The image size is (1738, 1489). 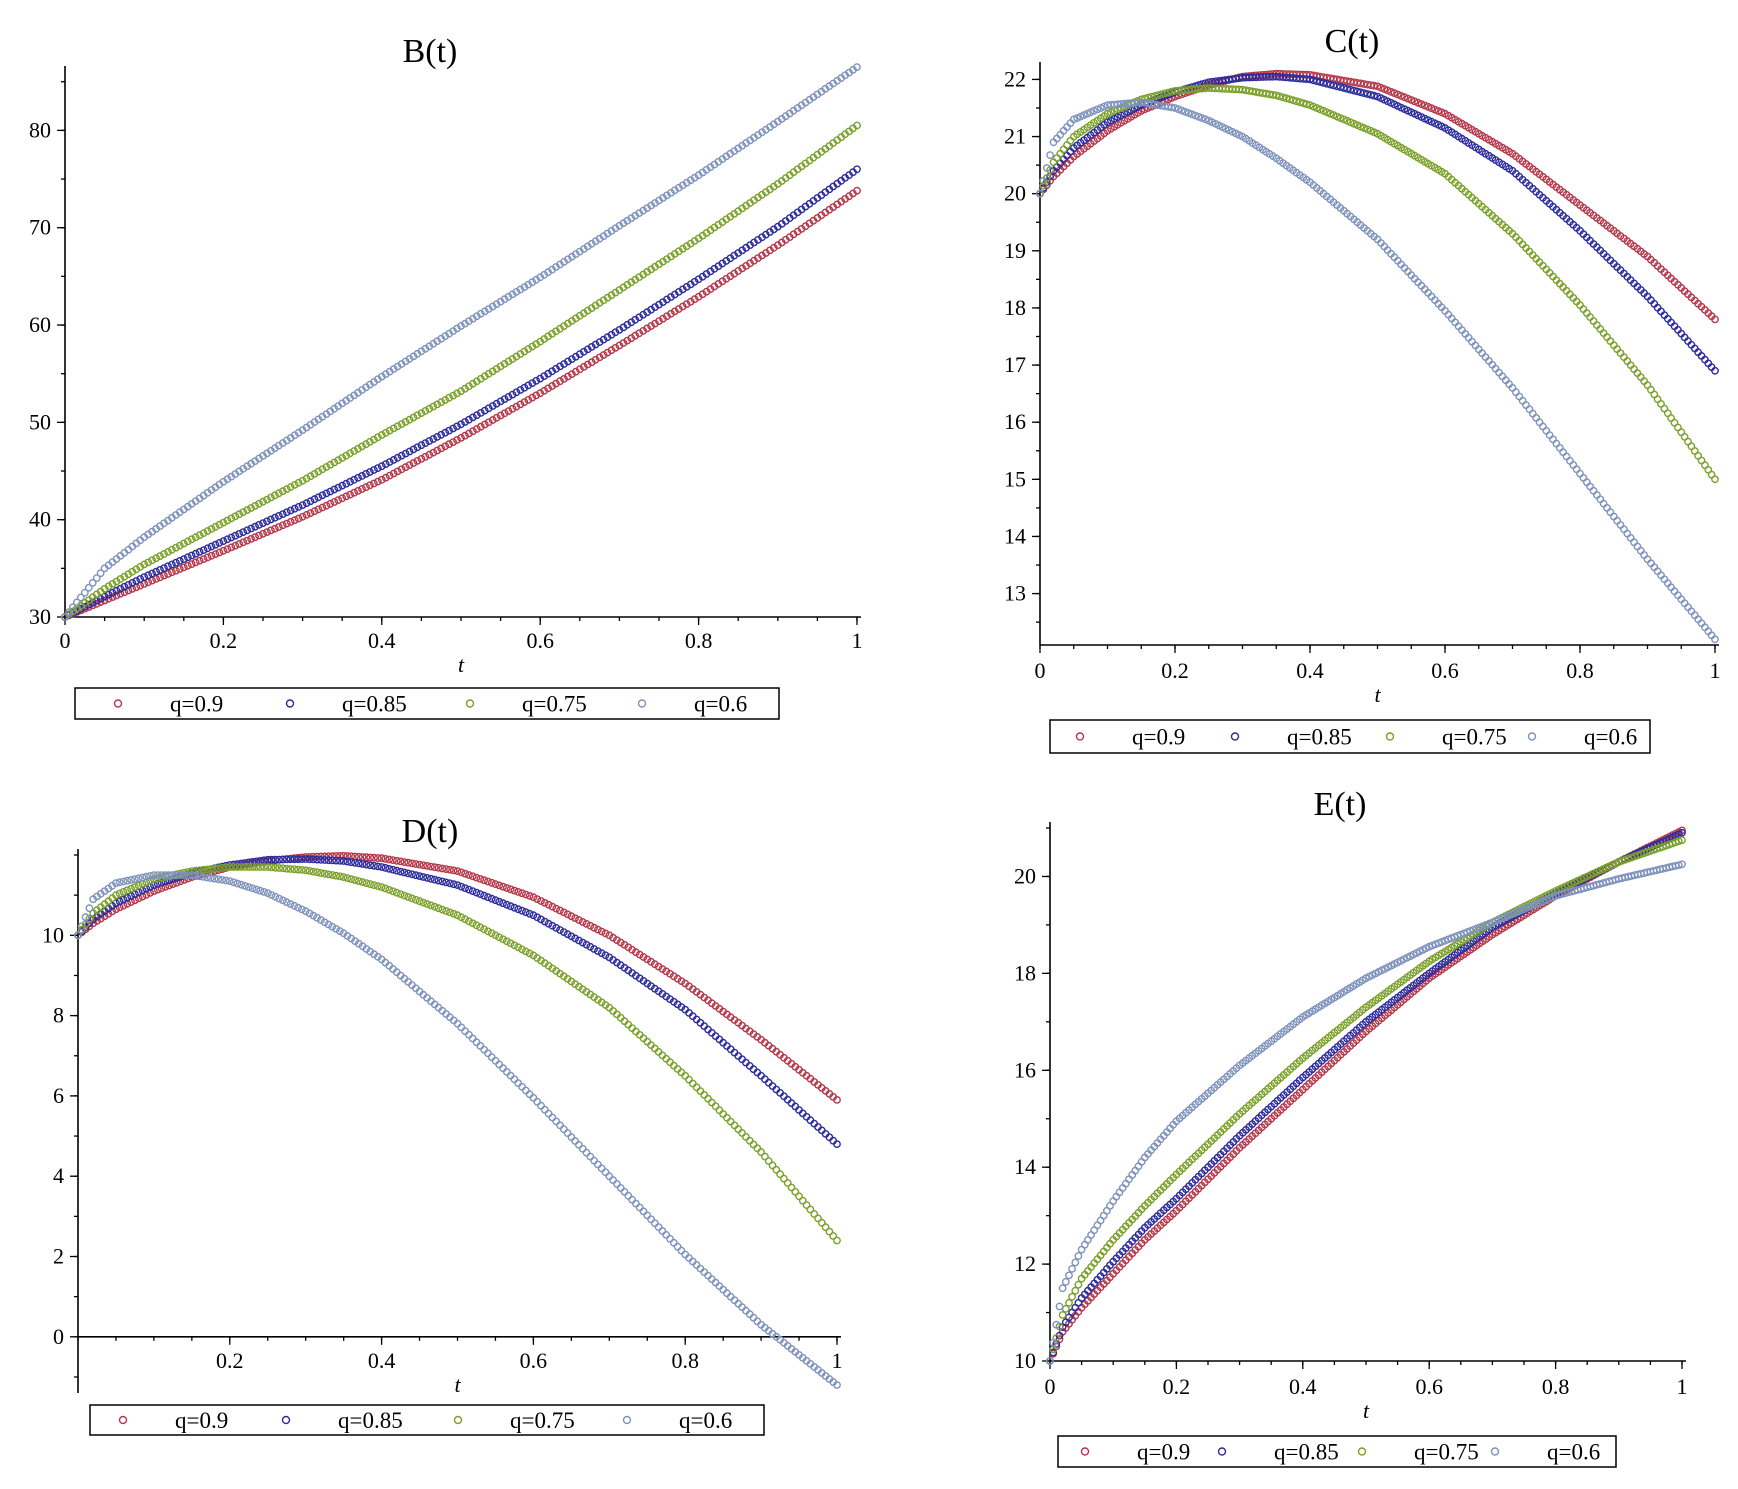 I want to click on x-axis-label: t, so click(x=457, y=1384).